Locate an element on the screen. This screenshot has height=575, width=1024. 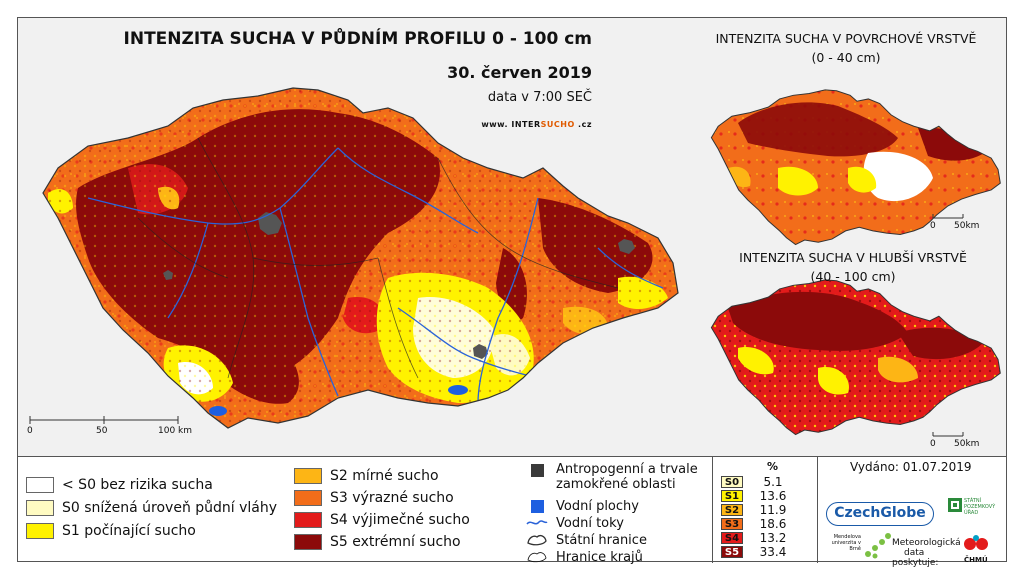
legend-class-s1: S1 počínající sucho is located at coordinates (111, 531).